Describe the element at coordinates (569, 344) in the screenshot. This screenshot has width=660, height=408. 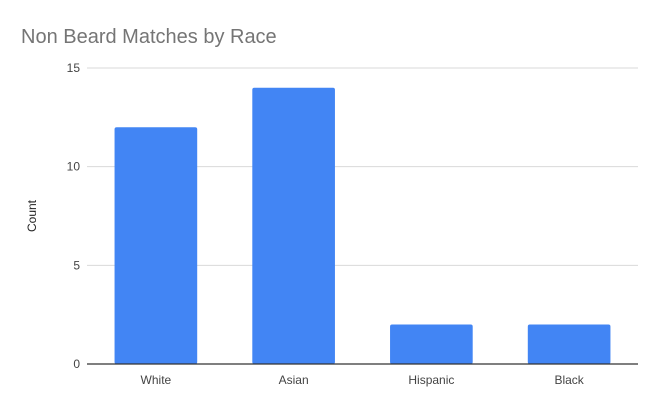
I see `bar-black` at that location.